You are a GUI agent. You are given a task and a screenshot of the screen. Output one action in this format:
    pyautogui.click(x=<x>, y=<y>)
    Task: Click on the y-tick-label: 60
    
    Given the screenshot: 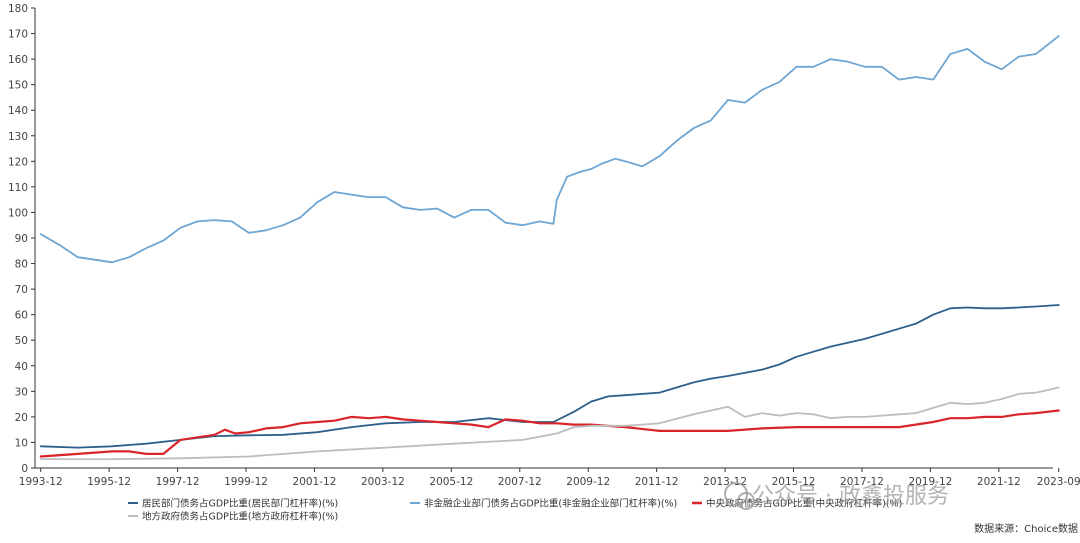 What is the action you would take?
    pyautogui.click(x=21, y=316)
    